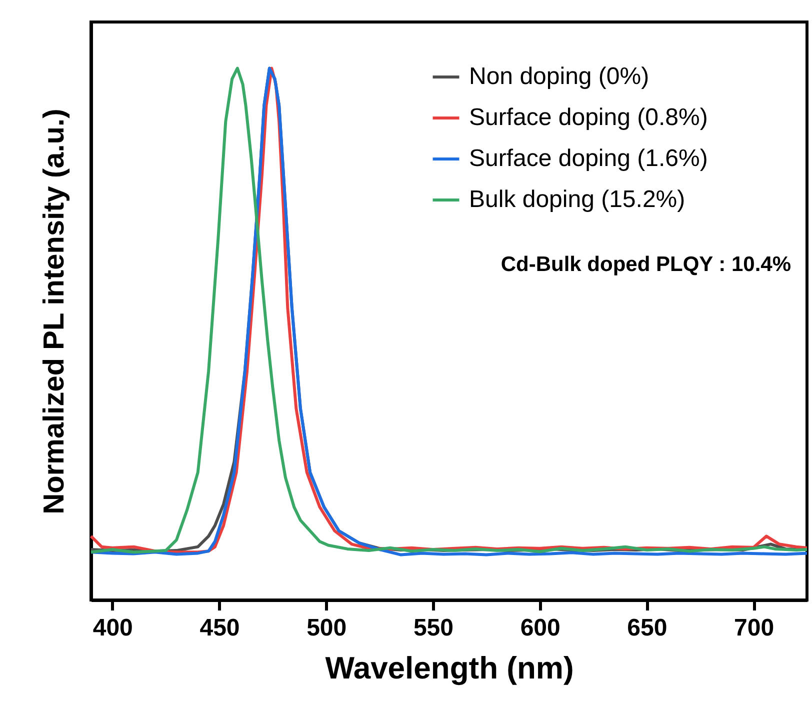 The width and height of the screenshot is (812, 713). I want to click on y-axis-title: Normalized PL intensity (a.u.), so click(54, 311).